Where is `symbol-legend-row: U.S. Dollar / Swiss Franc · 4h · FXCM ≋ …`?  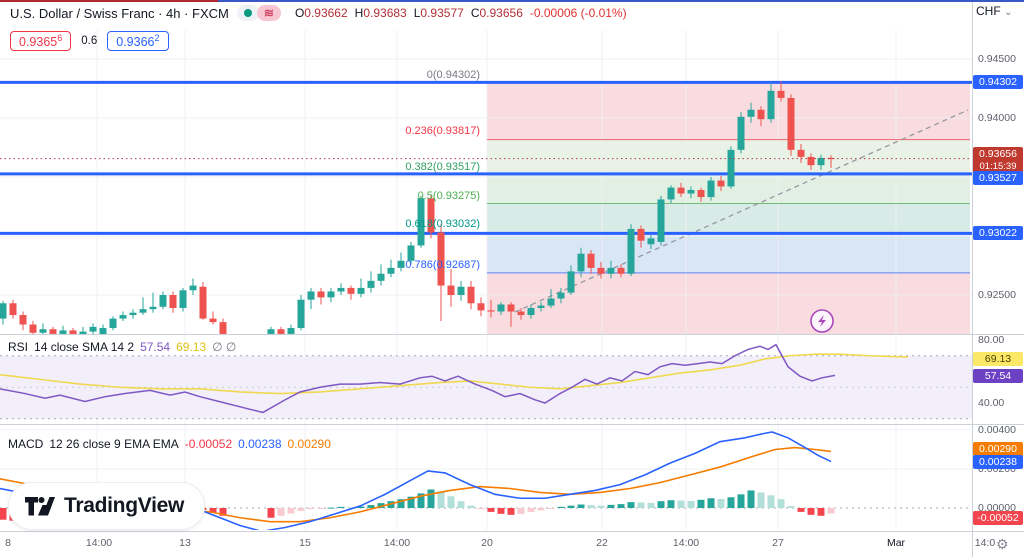
symbol-legend-row: U.S. Dollar / Swiss Franc · 4h · FXCM ≋ … is located at coordinates (318, 13).